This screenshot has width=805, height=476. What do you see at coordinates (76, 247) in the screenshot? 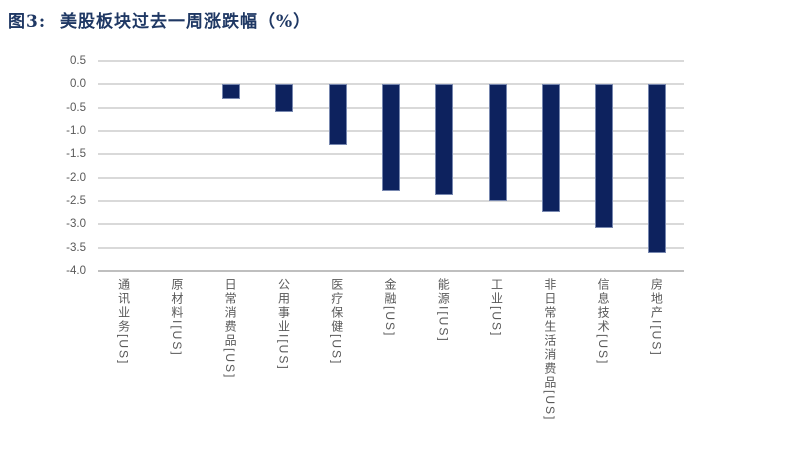
I see `y-tick-label: -3.5` at bounding box center [76, 247].